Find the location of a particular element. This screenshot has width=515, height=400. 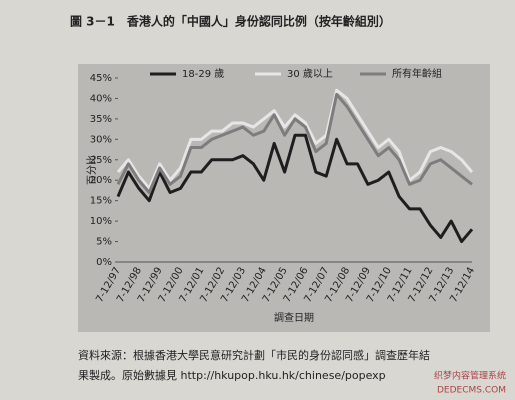

source-note: 資料來源：根據香港大學民意研究計劃「市民的身份認同感」調查歷年結 is located at coordinates (254, 355).